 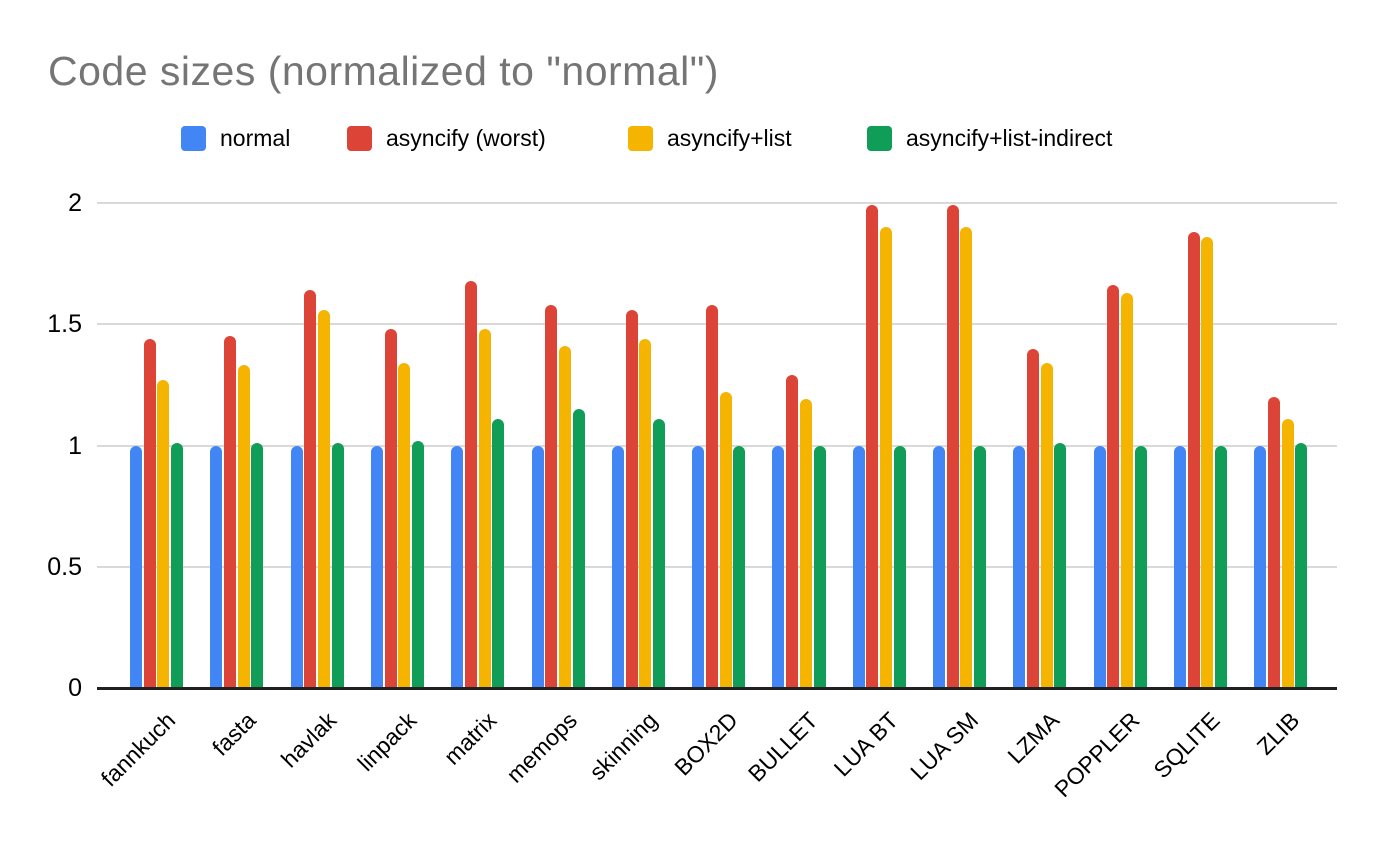 I want to click on bar-lua-sm-normal, so click(x=939, y=566).